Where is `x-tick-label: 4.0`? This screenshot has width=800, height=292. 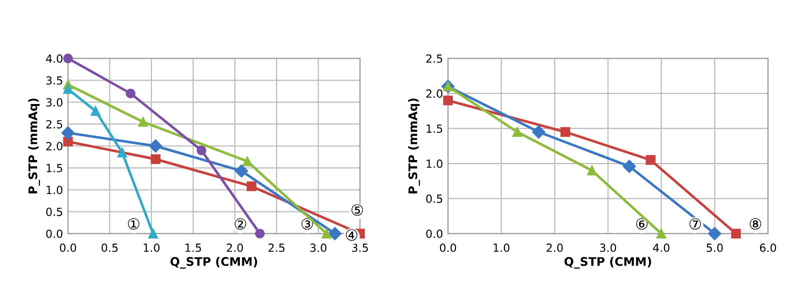
x-tick-label: 4.0 is located at coordinates (661, 248).